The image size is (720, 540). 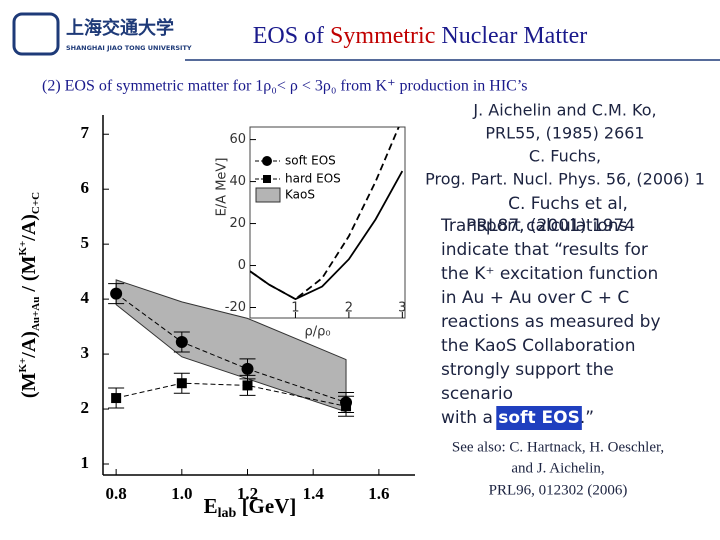 I want to click on ref-line: C. Fuchs,, so click(x=565, y=156).